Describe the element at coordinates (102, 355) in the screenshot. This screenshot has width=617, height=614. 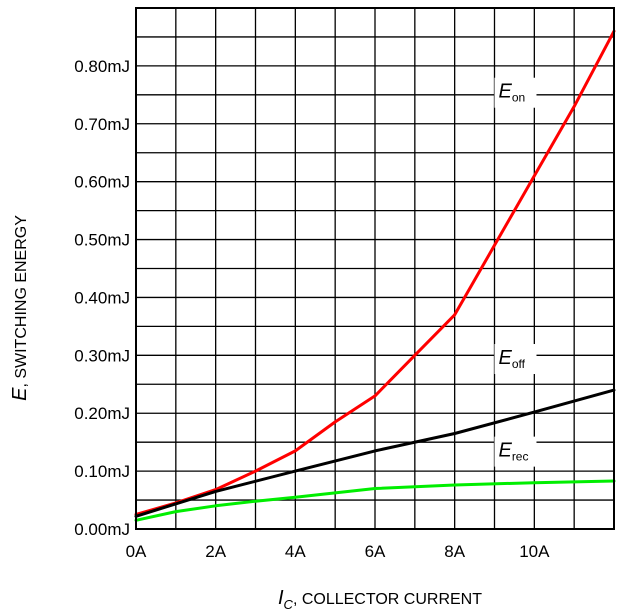
I see `y-tick-label: 0.30mJ` at that location.